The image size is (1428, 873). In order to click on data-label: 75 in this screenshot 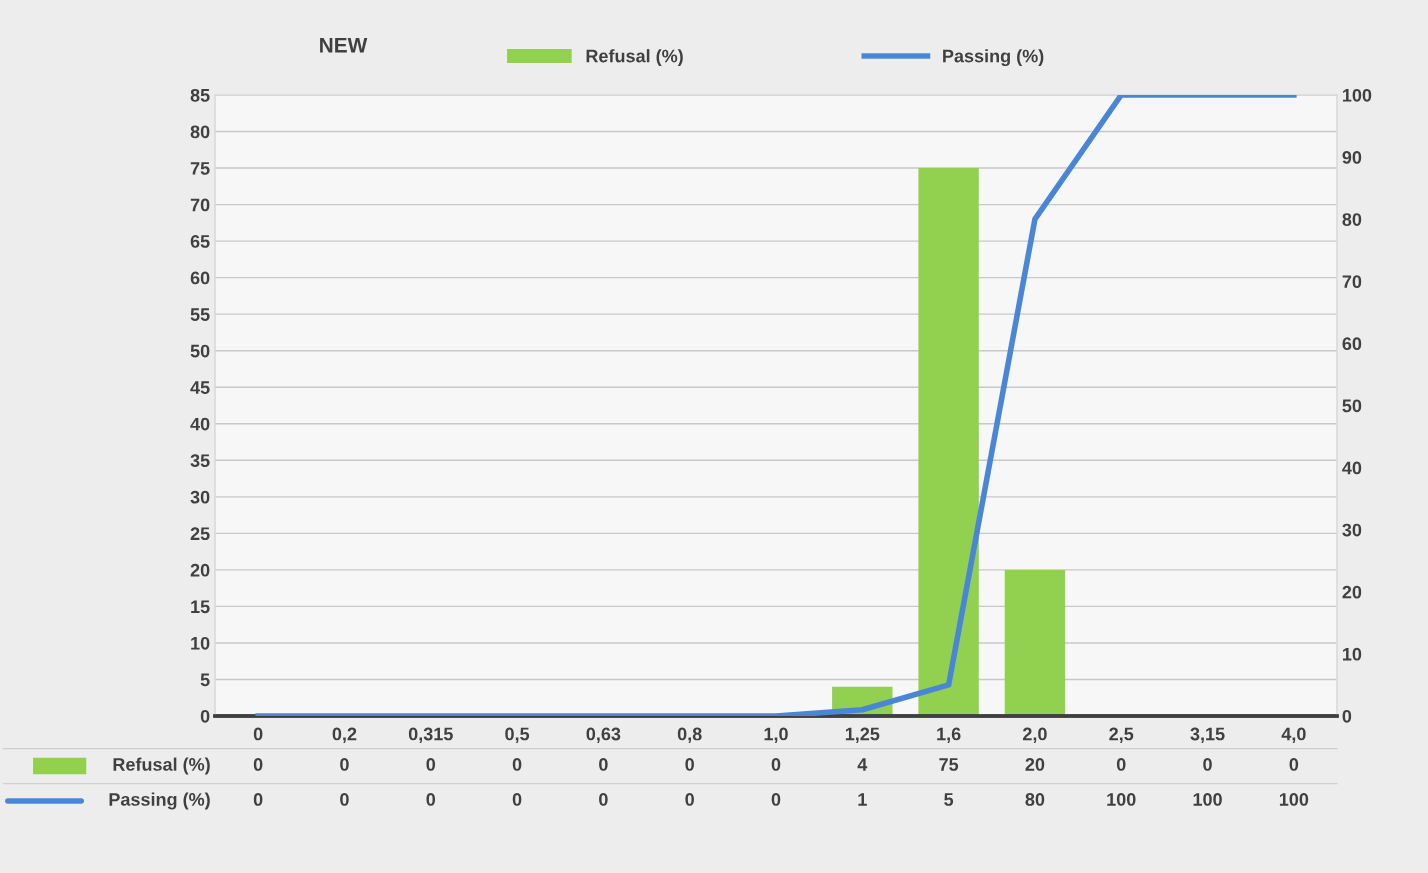, I will do `click(949, 764)`.